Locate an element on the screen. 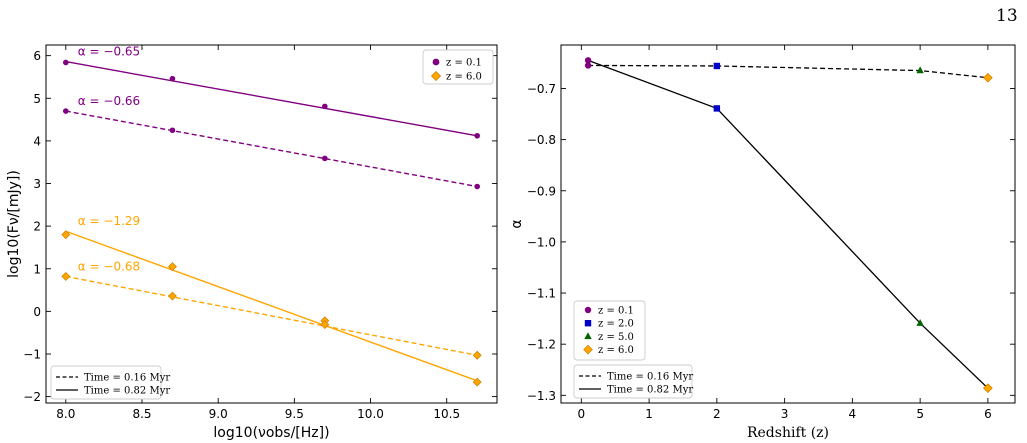 This screenshot has height=443, width=1027. x-tick-label: 9.5 is located at coordinates (294, 414).